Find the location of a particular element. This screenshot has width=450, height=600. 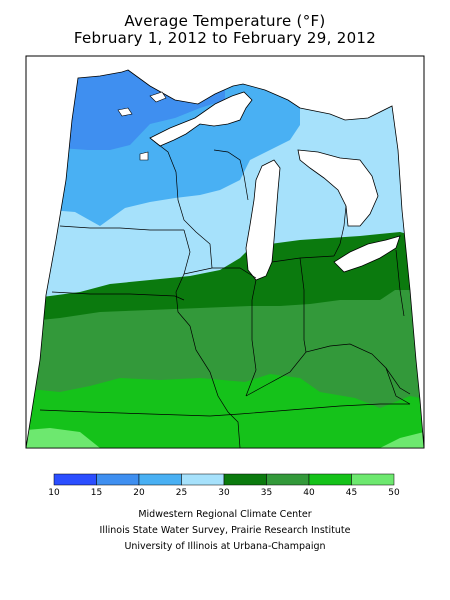

map-subtitle: February 1, 2012 to February 29, 2012 is located at coordinates (225, 38).